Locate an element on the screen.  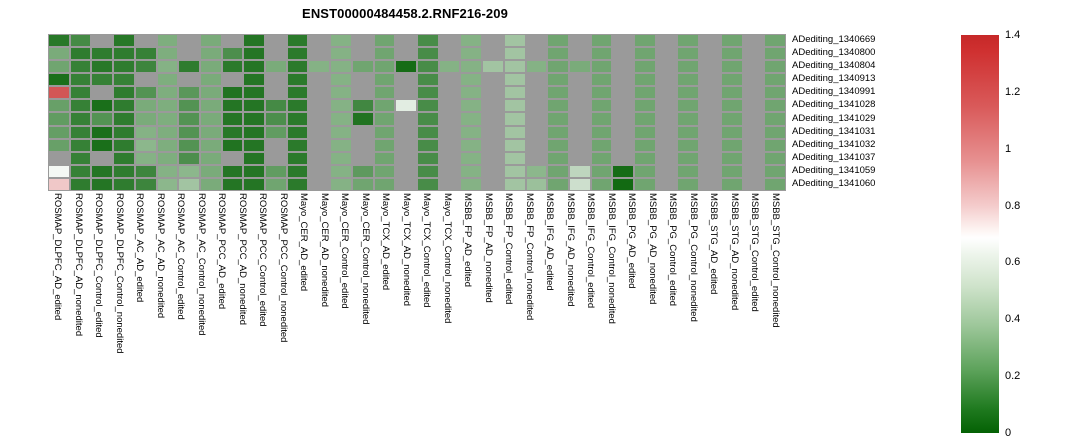
heatmap-column-label: ROSMAP_AC_Control_edited is located at coordinates (181, 256).